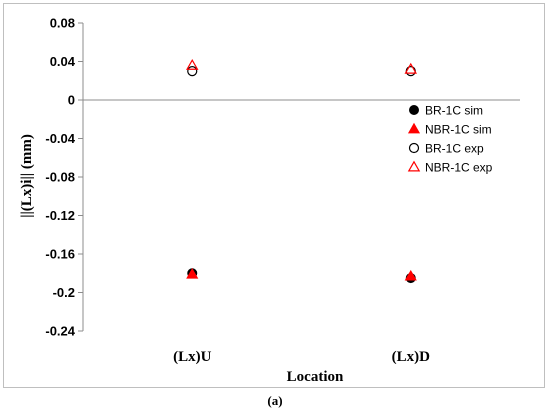 This screenshot has height=415, width=550. Describe the element at coordinates (454, 111) in the screenshot. I see `legend-label: BR-1C sim` at that location.